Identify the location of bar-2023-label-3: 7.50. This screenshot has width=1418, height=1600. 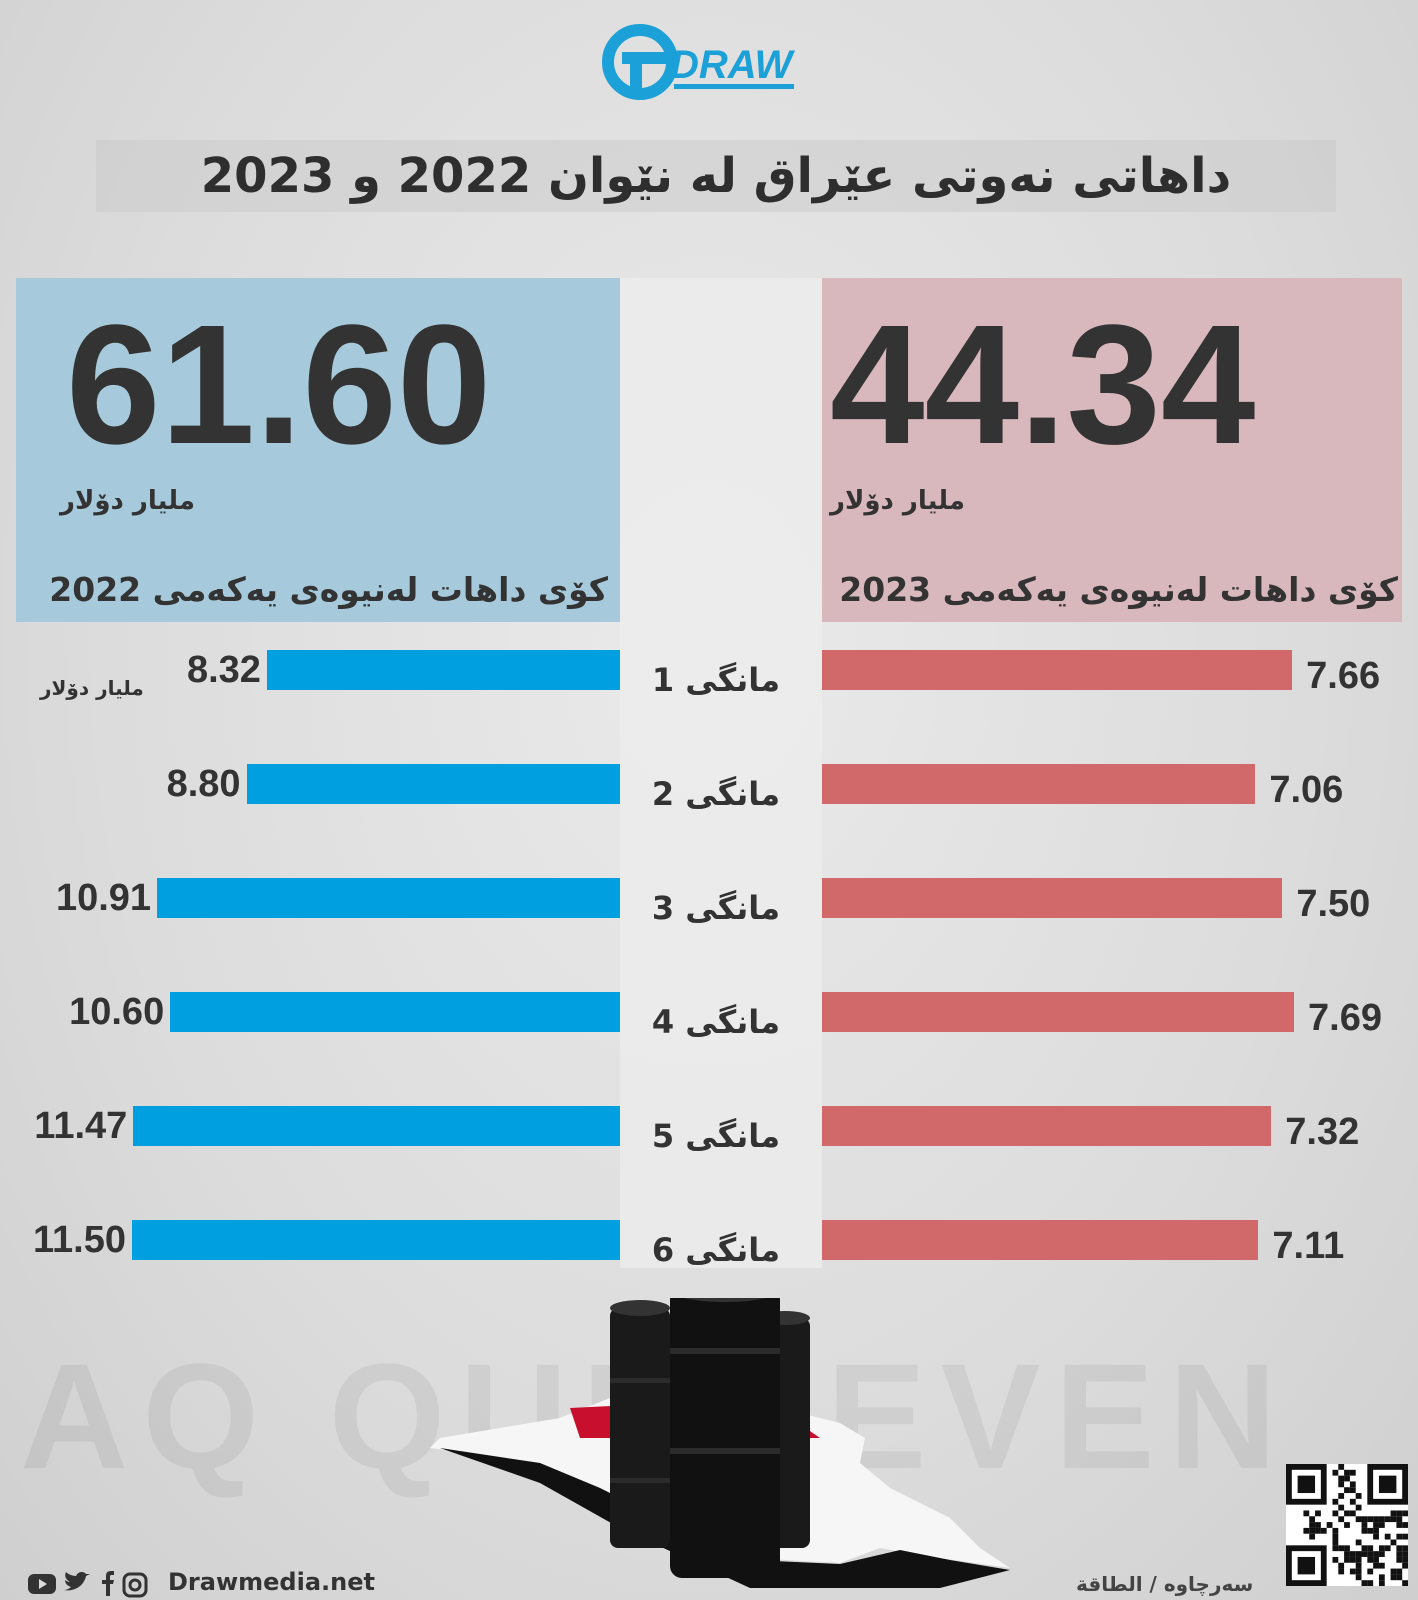
(1333, 904).